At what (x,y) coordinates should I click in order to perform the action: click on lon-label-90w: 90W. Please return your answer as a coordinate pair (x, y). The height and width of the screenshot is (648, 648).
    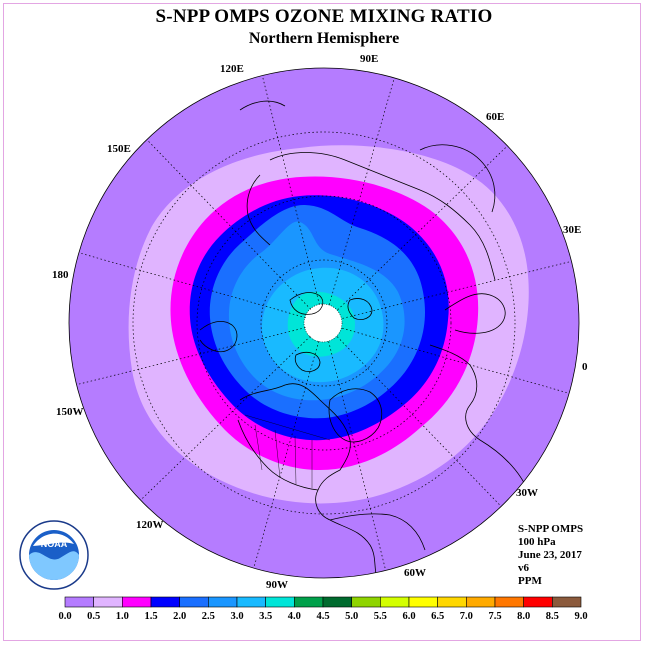
    Looking at the image, I should click on (277, 585).